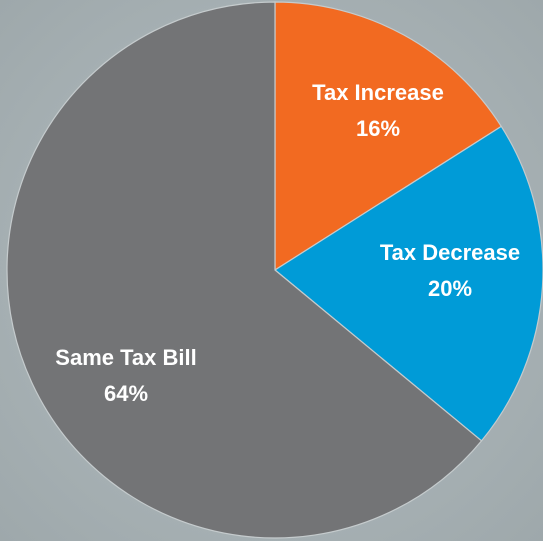 This screenshot has height=541, width=543. Describe the element at coordinates (126, 393) in the screenshot. I see `slice-value-label: 64%` at that location.